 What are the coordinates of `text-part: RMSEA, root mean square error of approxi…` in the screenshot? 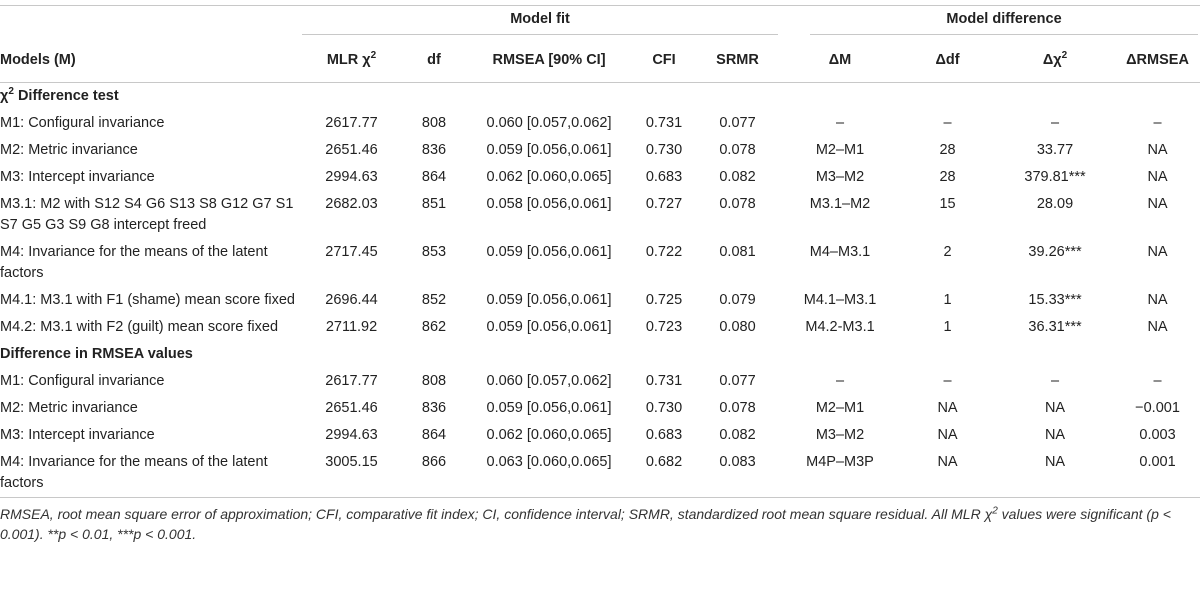 It's located at (496, 514).